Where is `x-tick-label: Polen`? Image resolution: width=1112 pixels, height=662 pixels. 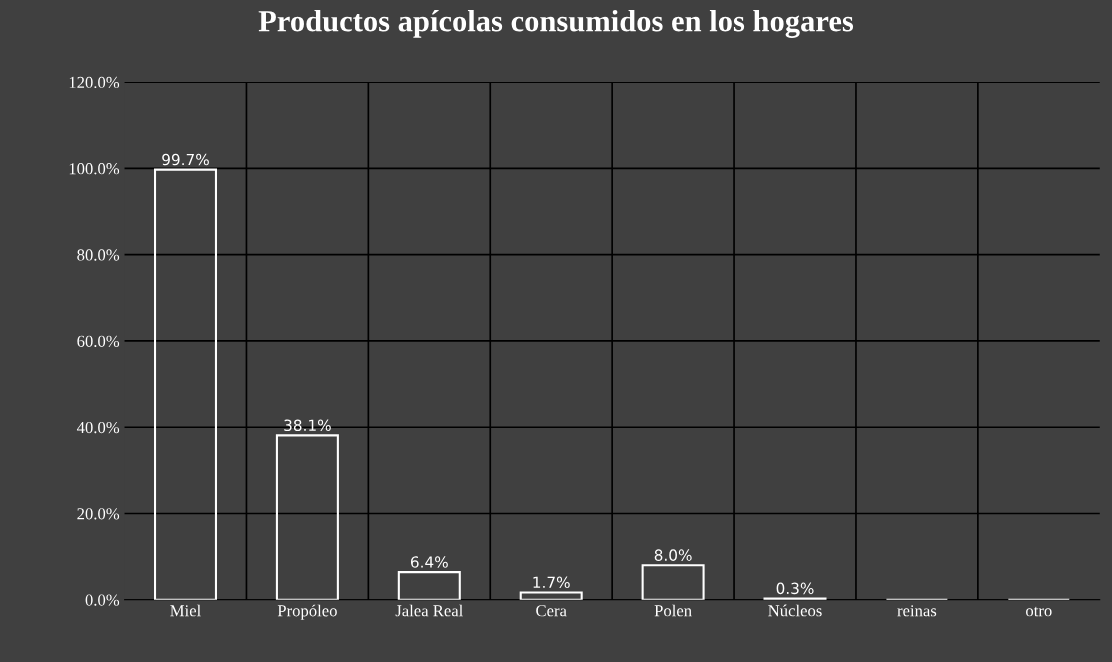
x-tick-label: Polen is located at coordinates (673, 610).